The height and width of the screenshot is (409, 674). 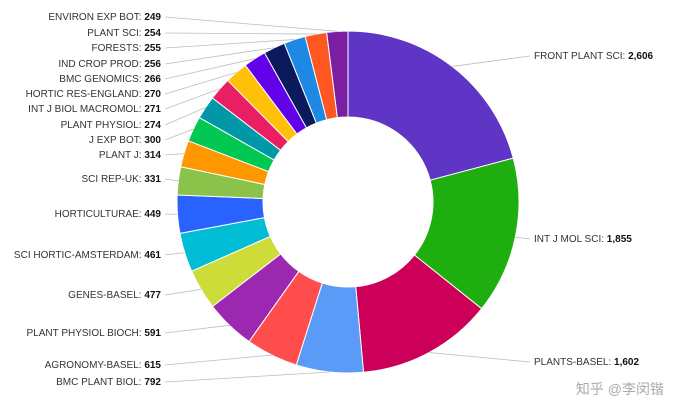 What do you see at coordinates (152, 295) in the screenshot?
I see `slice-label-value: 477` at bounding box center [152, 295].